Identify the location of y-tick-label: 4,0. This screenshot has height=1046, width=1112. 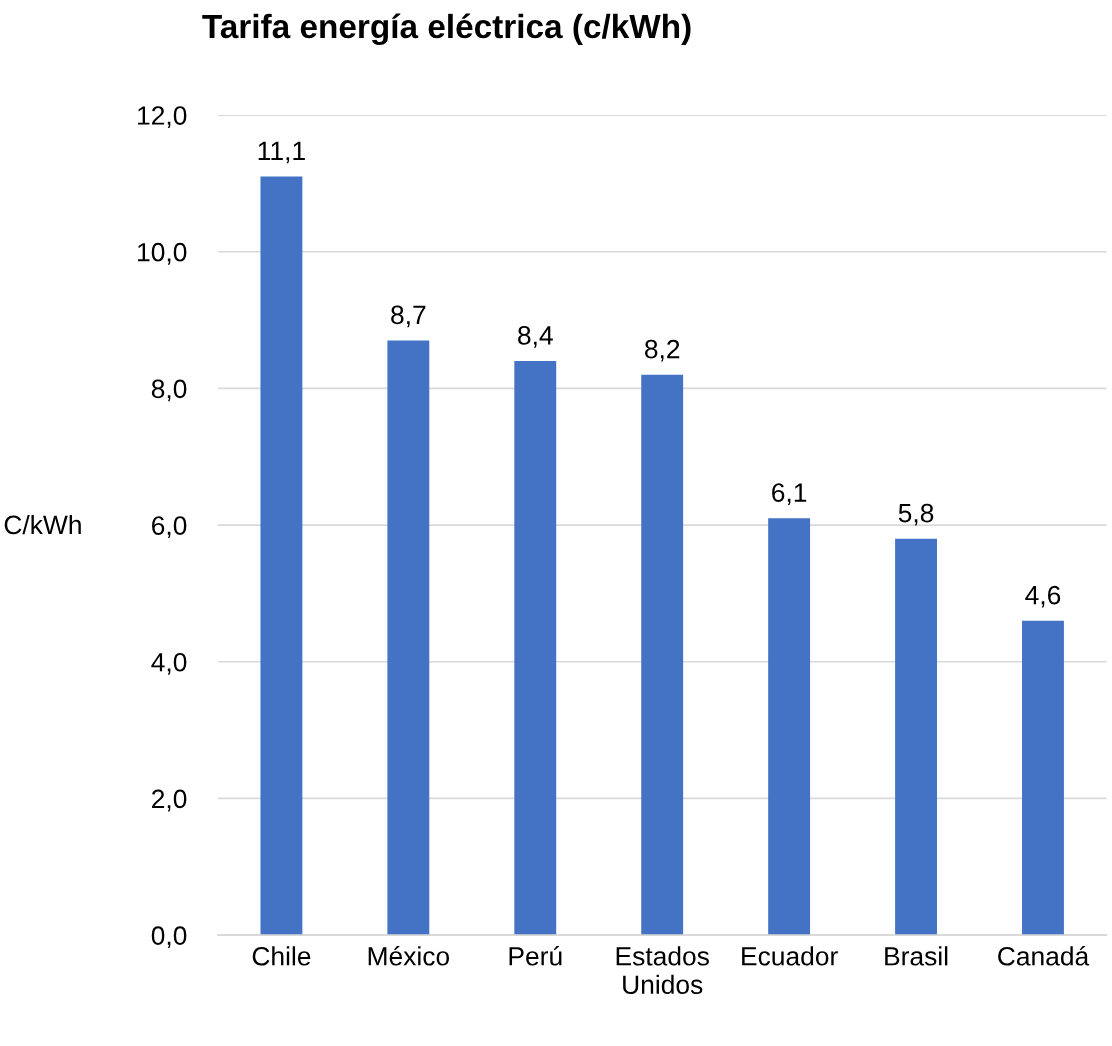
(169, 663).